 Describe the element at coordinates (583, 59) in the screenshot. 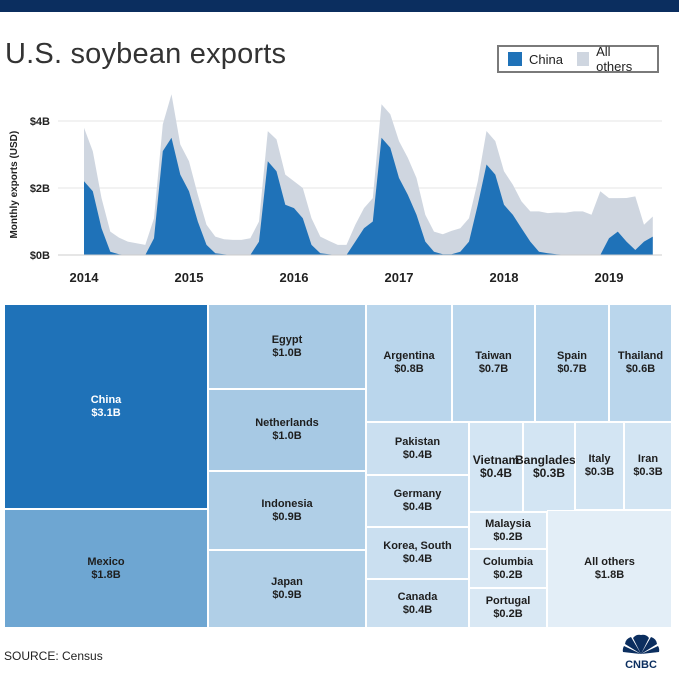

I see `legend-swatch-all-others` at that location.